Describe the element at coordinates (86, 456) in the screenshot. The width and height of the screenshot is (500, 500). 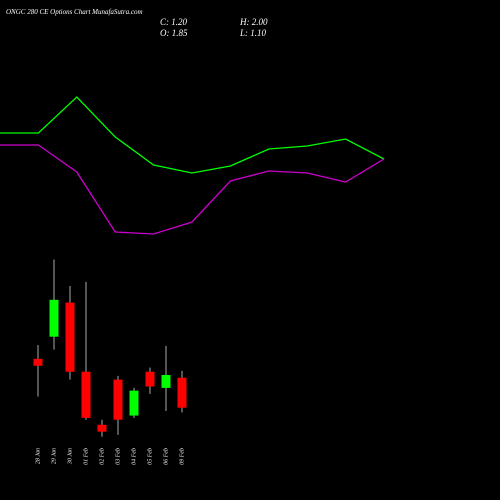
I see `x-tick-label: 01 Feb` at that location.